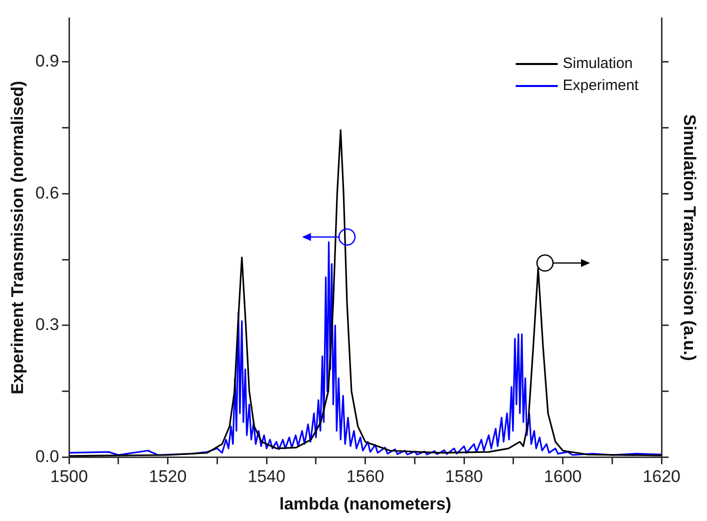  What do you see at coordinates (365, 504) in the screenshot?
I see `x-axis-title: lambda (nanometers)` at bounding box center [365, 504].